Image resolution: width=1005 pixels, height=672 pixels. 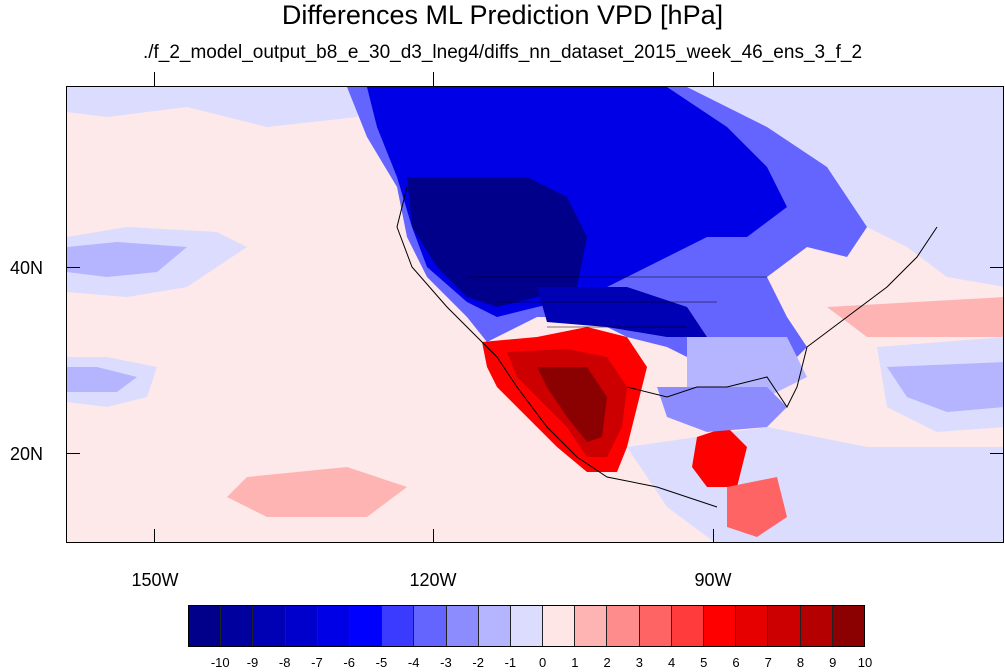 I want to click on colorbar-label: 8, so click(x=800, y=662).